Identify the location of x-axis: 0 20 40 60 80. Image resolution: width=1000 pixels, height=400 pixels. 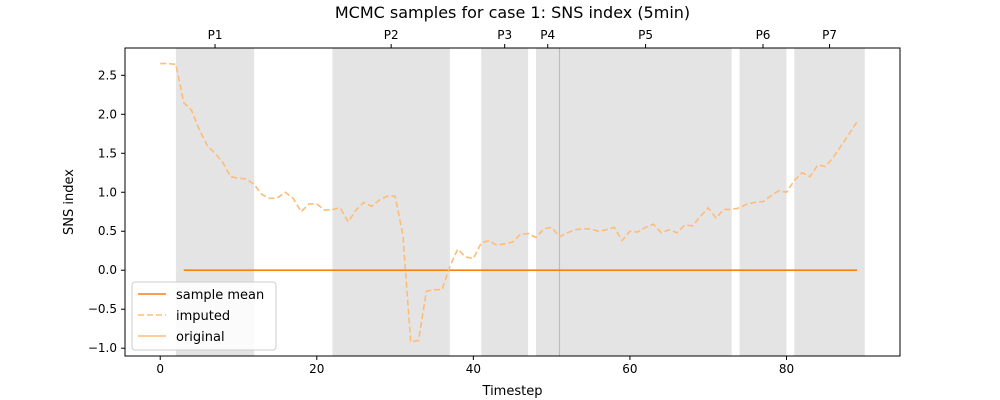
(475, 366).